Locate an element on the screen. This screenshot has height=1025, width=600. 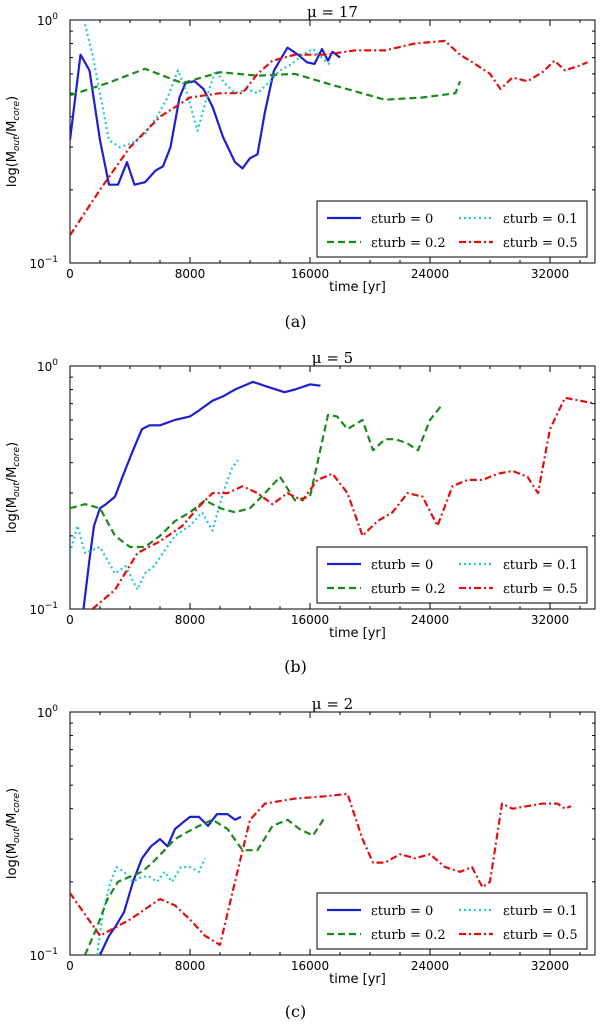
panel-caption: (b) is located at coordinates (295, 666).